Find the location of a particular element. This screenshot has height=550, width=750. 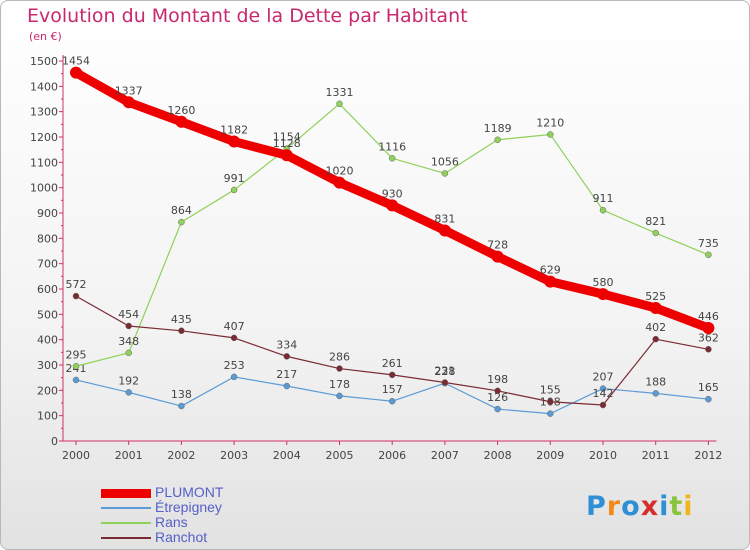

y-tick-label: 700 is located at coordinates (47, 264).